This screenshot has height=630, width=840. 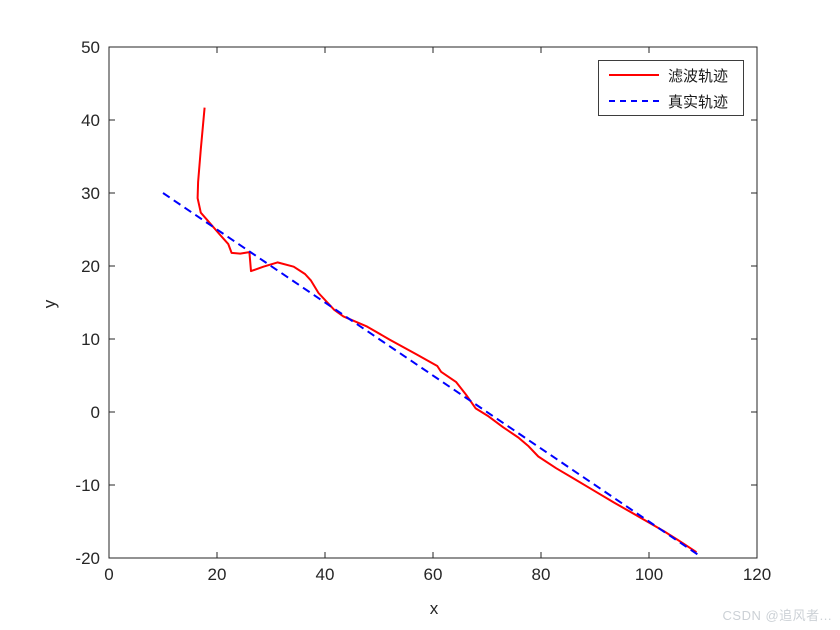 I want to click on y-axis-label: y, so click(x=49, y=304).